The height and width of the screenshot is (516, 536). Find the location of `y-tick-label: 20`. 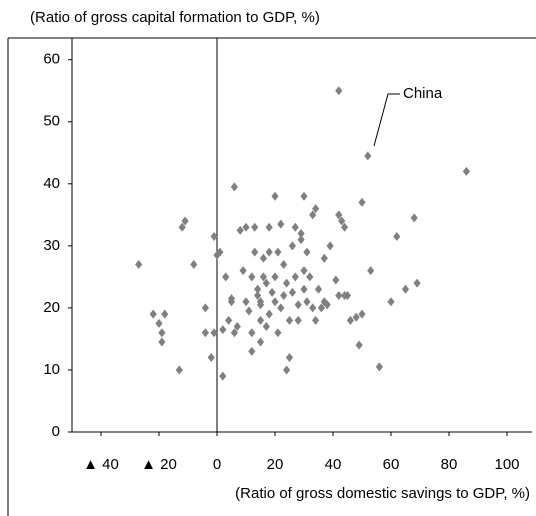

y-tick-label: 20 is located at coordinates (51, 307).